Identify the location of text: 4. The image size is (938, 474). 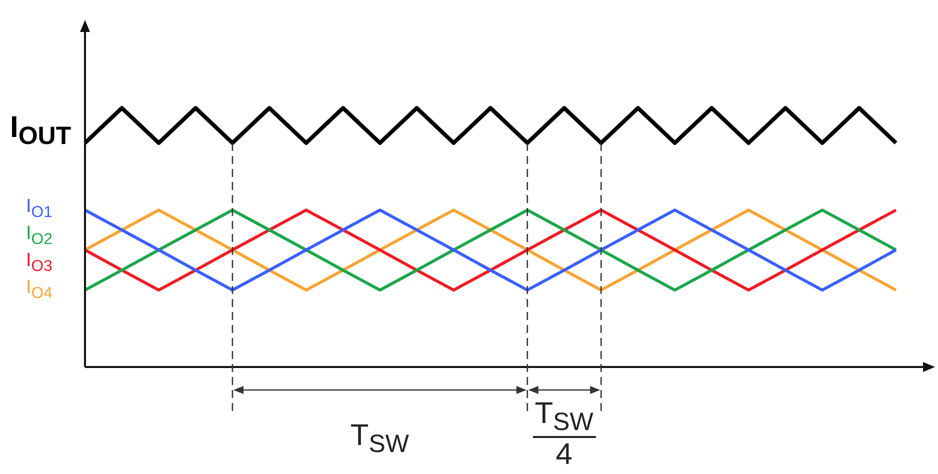
(564, 454).